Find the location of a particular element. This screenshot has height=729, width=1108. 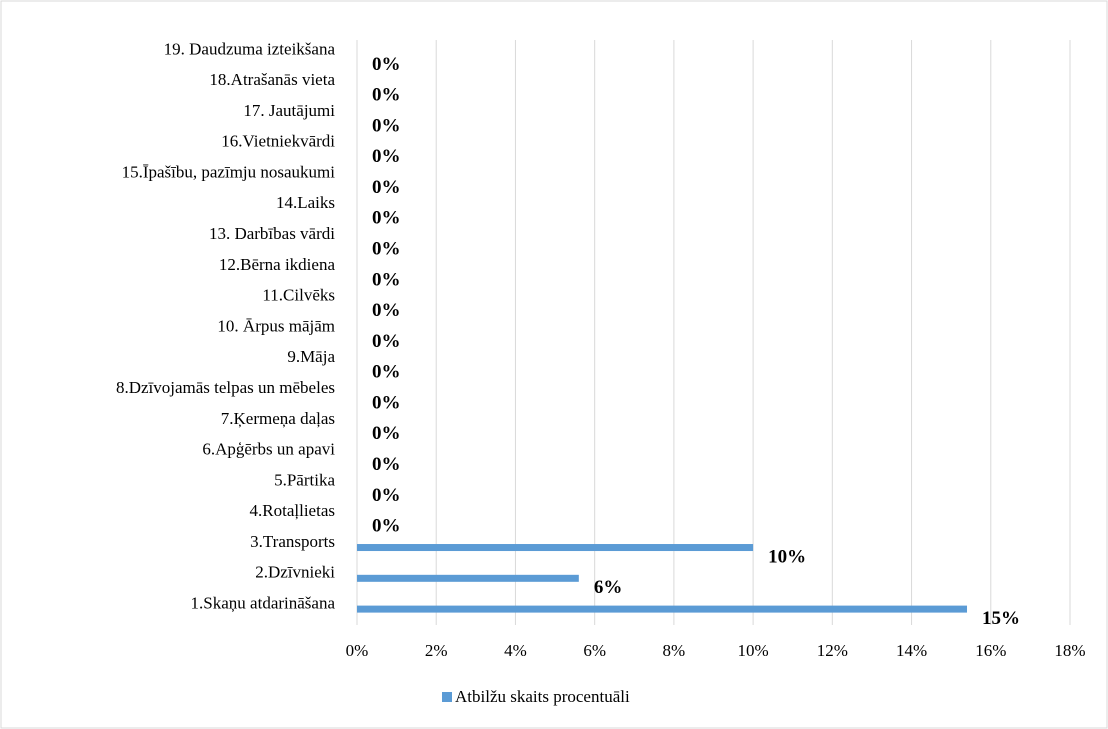

y-tick-label: 16.Vietniekvārdi is located at coordinates (278, 141).